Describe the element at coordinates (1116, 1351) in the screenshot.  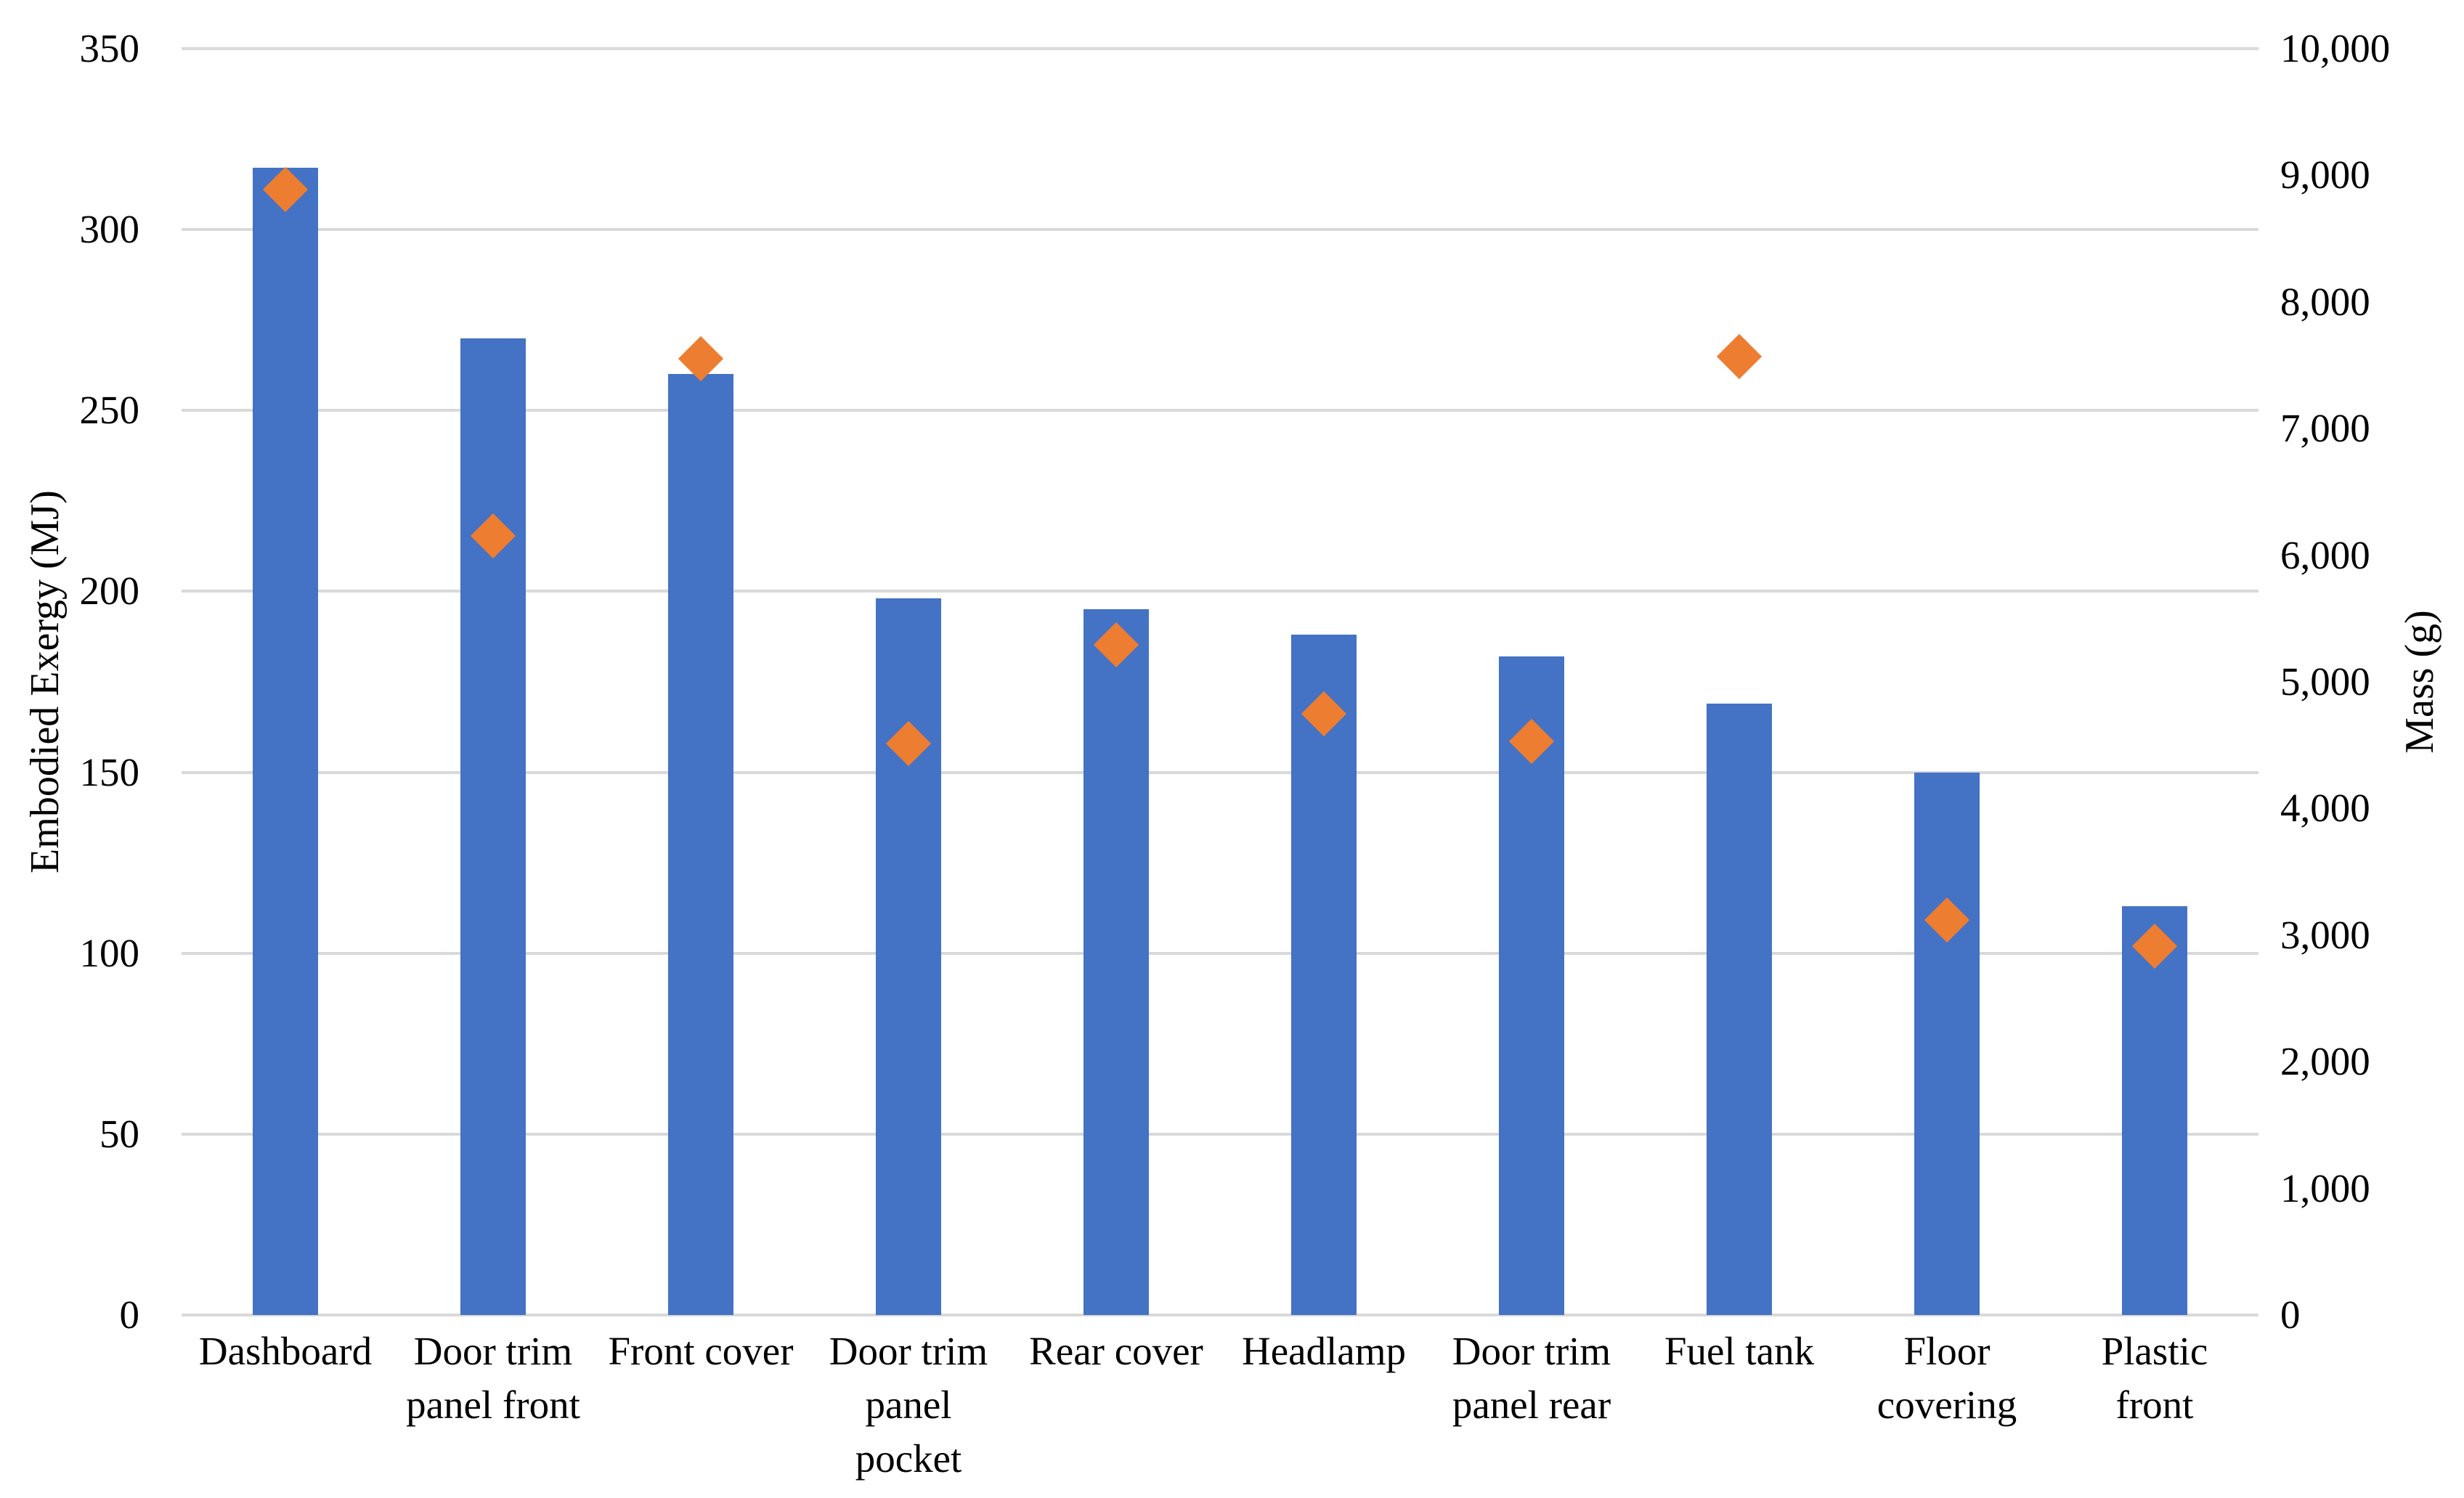
I see `category-label: Rear cover` at that location.